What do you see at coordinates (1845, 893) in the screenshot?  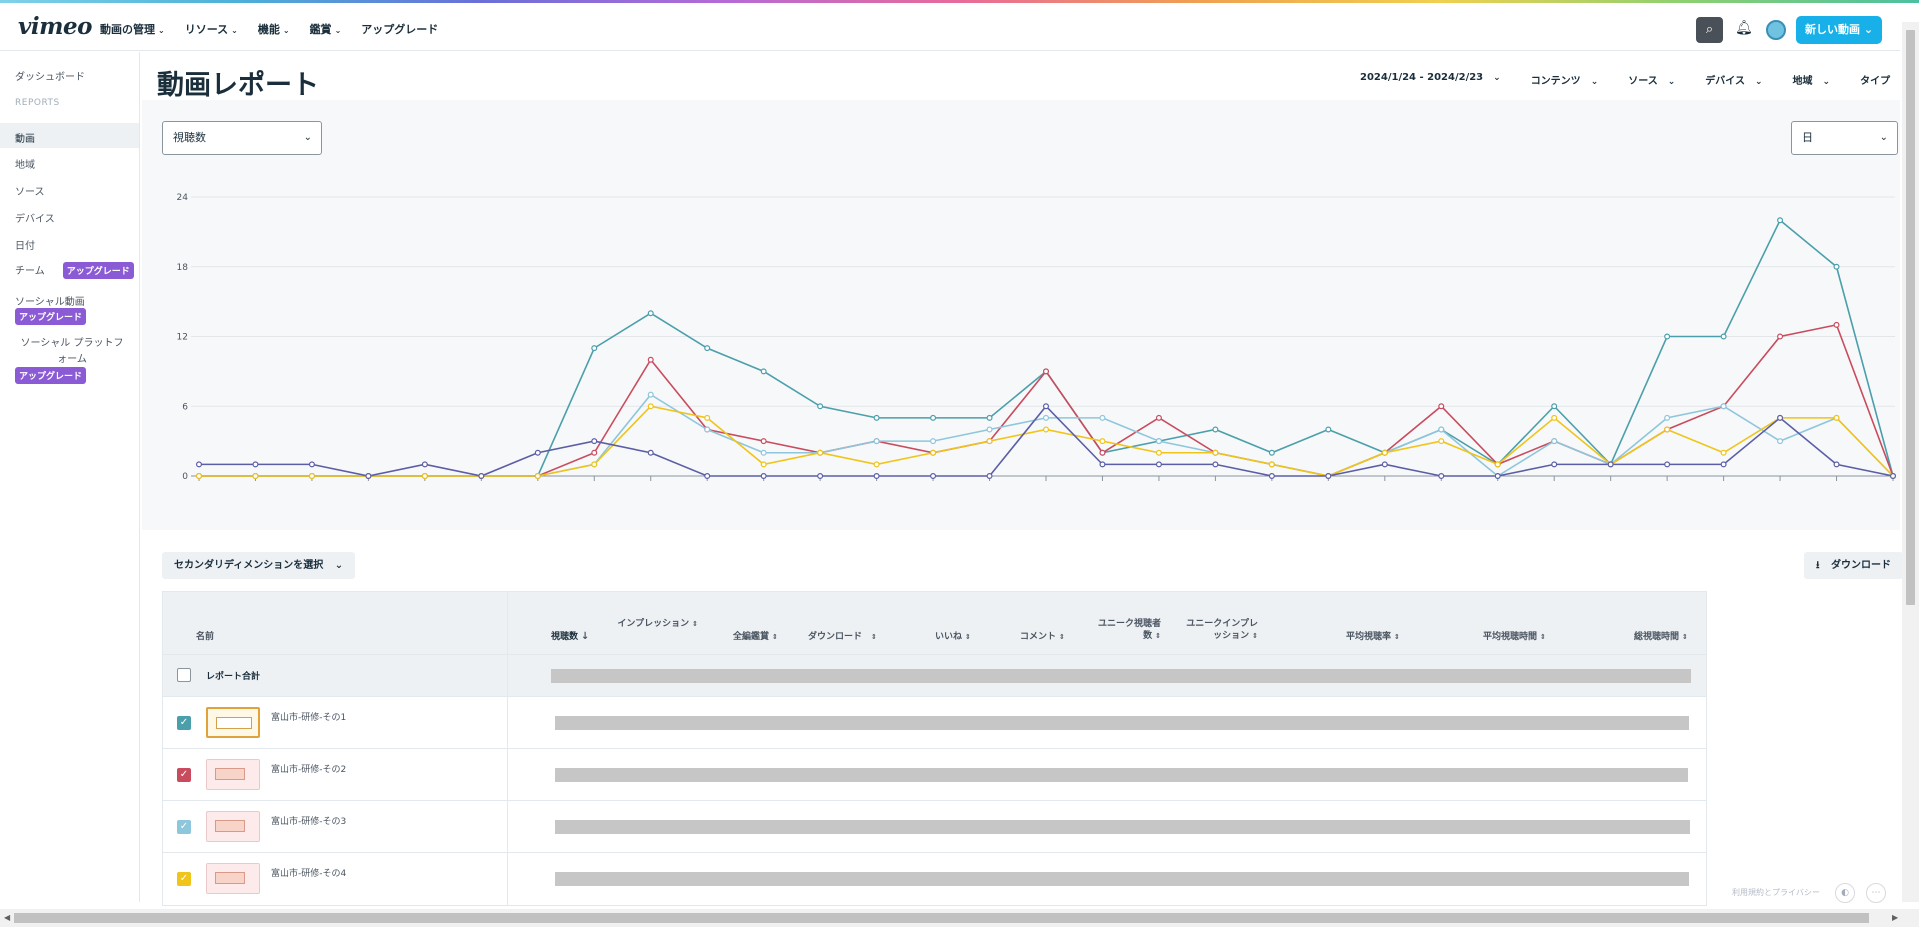 I see `accessibility-icon: ◐` at bounding box center [1845, 893].